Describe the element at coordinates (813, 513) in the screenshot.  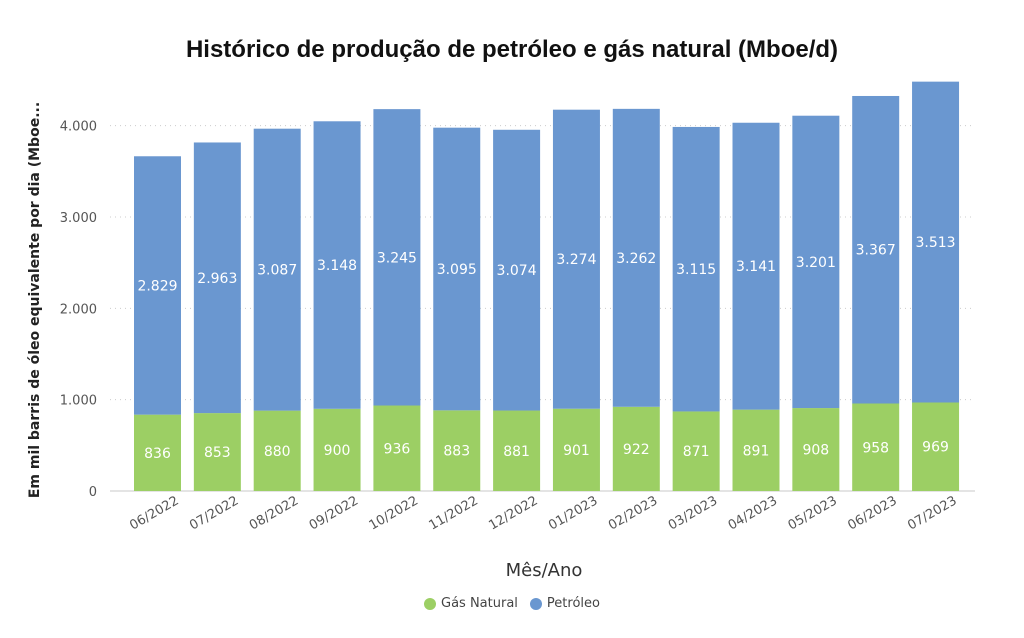
I see `x-tick-label: 05/2023` at that location.